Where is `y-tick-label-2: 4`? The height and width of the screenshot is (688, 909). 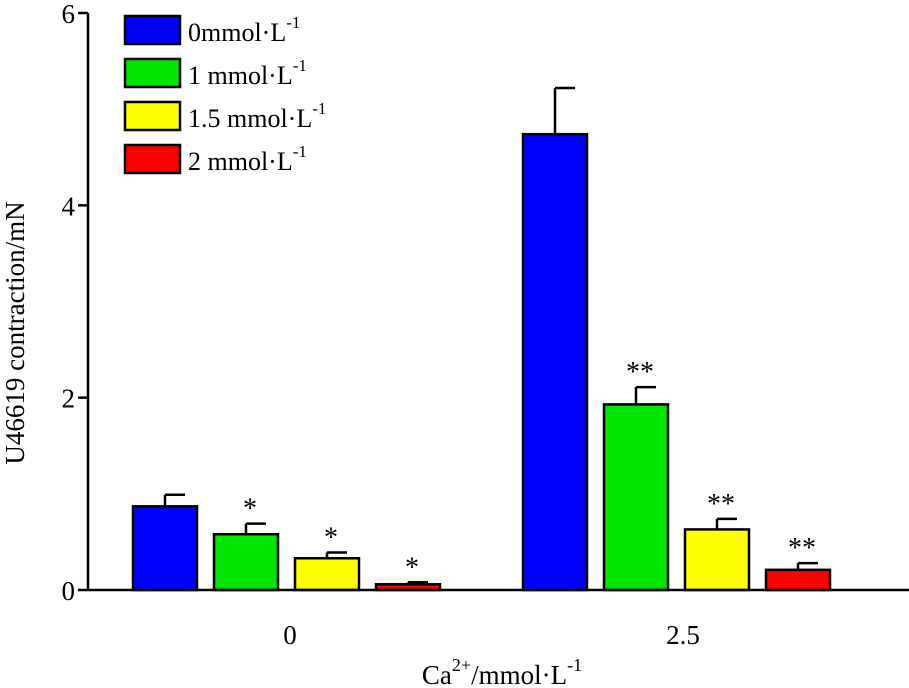
y-tick-label-2: 4 is located at coordinates (69, 206).